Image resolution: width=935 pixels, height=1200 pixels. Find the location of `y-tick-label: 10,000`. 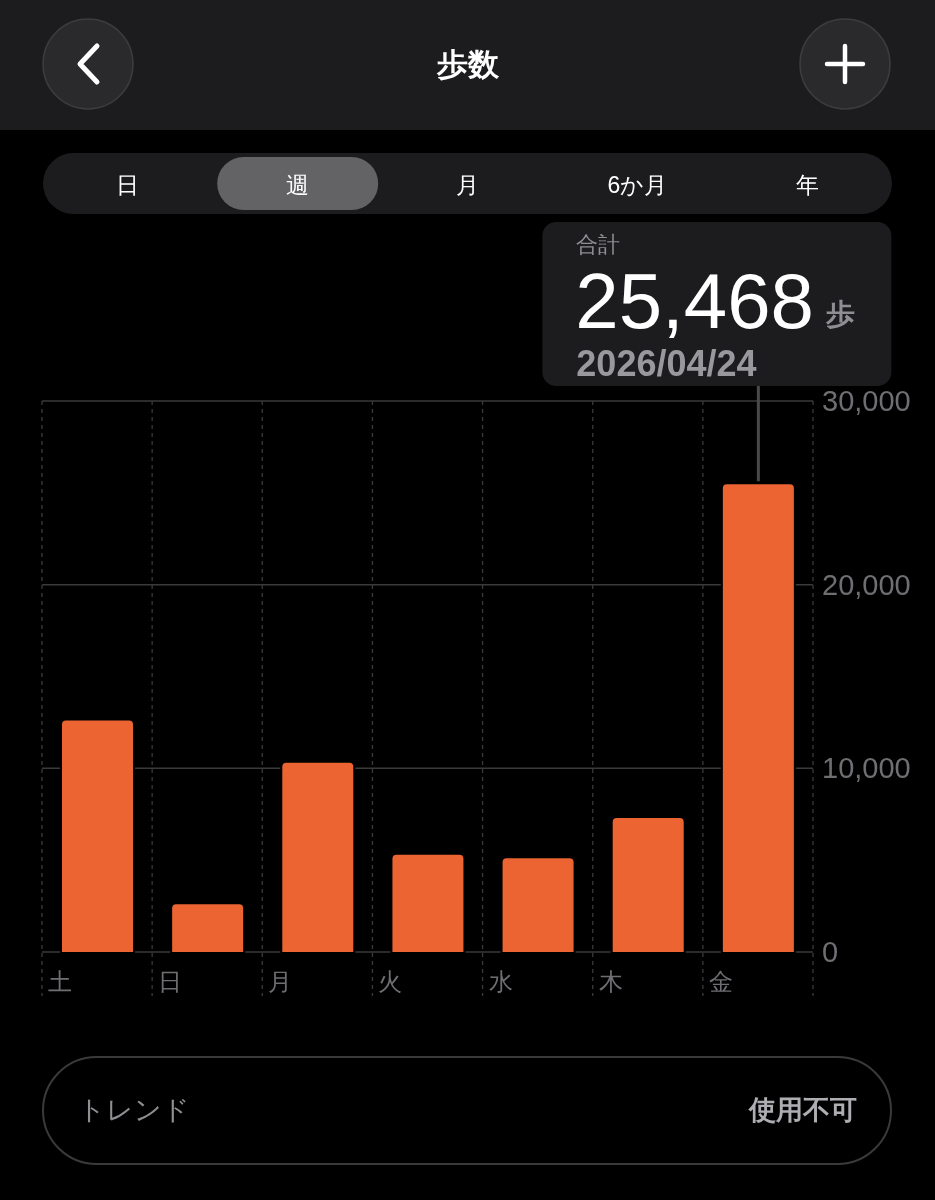

y-tick-label: 10,000 is located at coordinates (866, 768).